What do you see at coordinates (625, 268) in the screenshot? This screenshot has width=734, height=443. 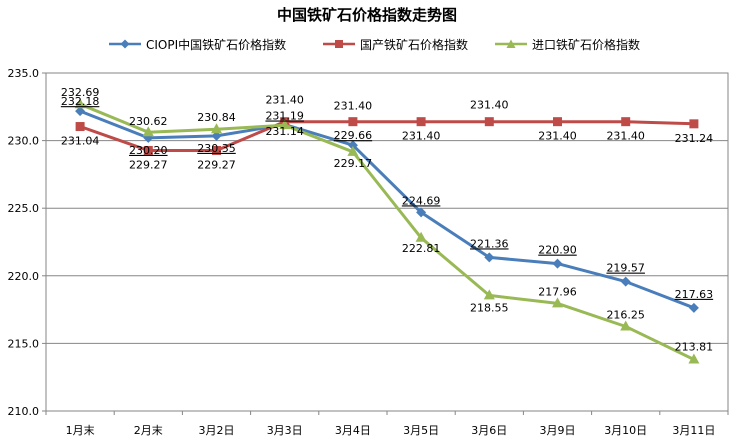 I see `data-label-s0-8: 219.57` at bounding box center [625, 268].